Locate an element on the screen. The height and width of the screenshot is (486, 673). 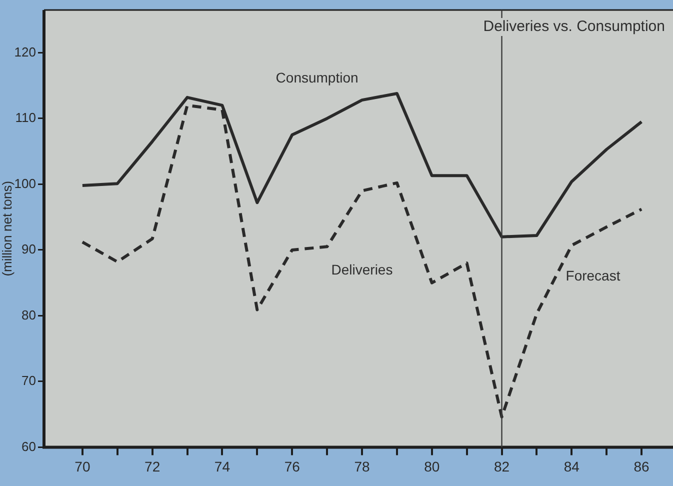
y-tick-label: 100 is located at coordinates (25, 183).